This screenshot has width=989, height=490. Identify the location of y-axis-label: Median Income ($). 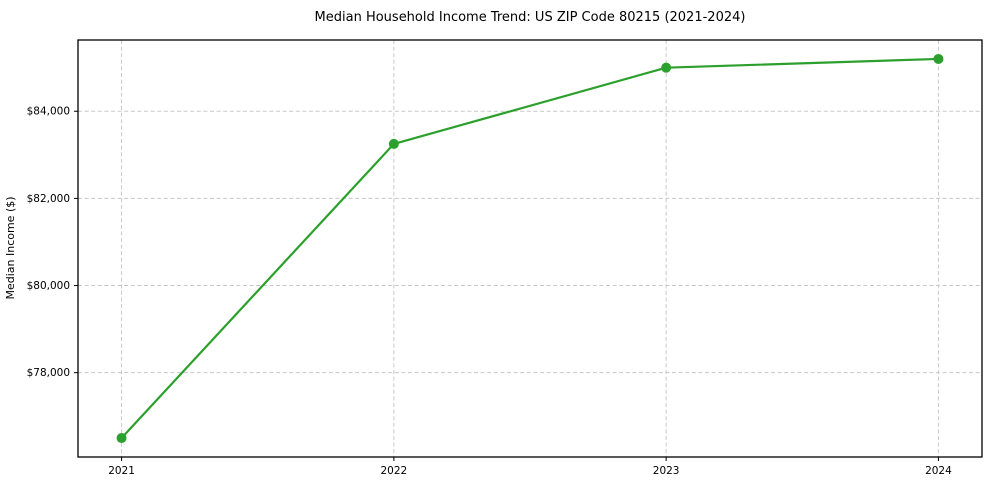
(10, 247).